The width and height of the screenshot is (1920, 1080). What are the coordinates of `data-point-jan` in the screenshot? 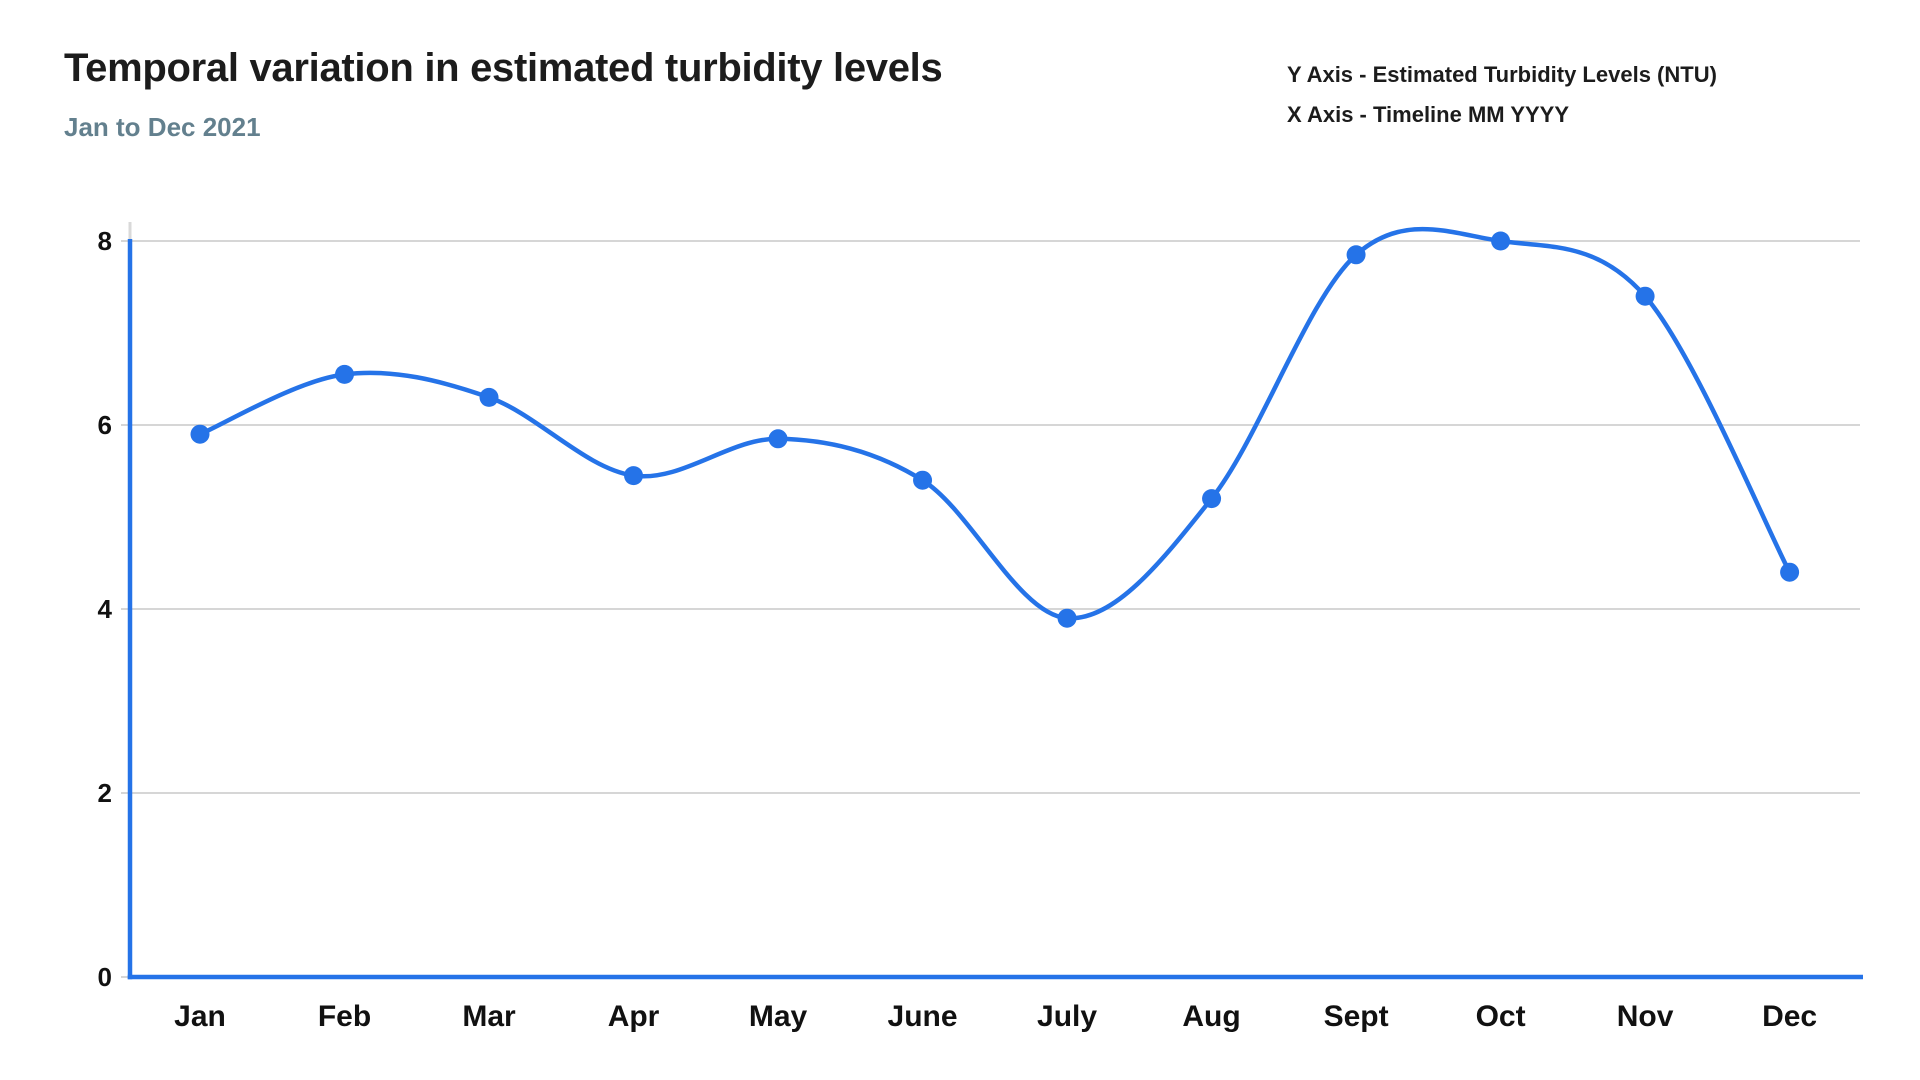 It's located at (200, 434).